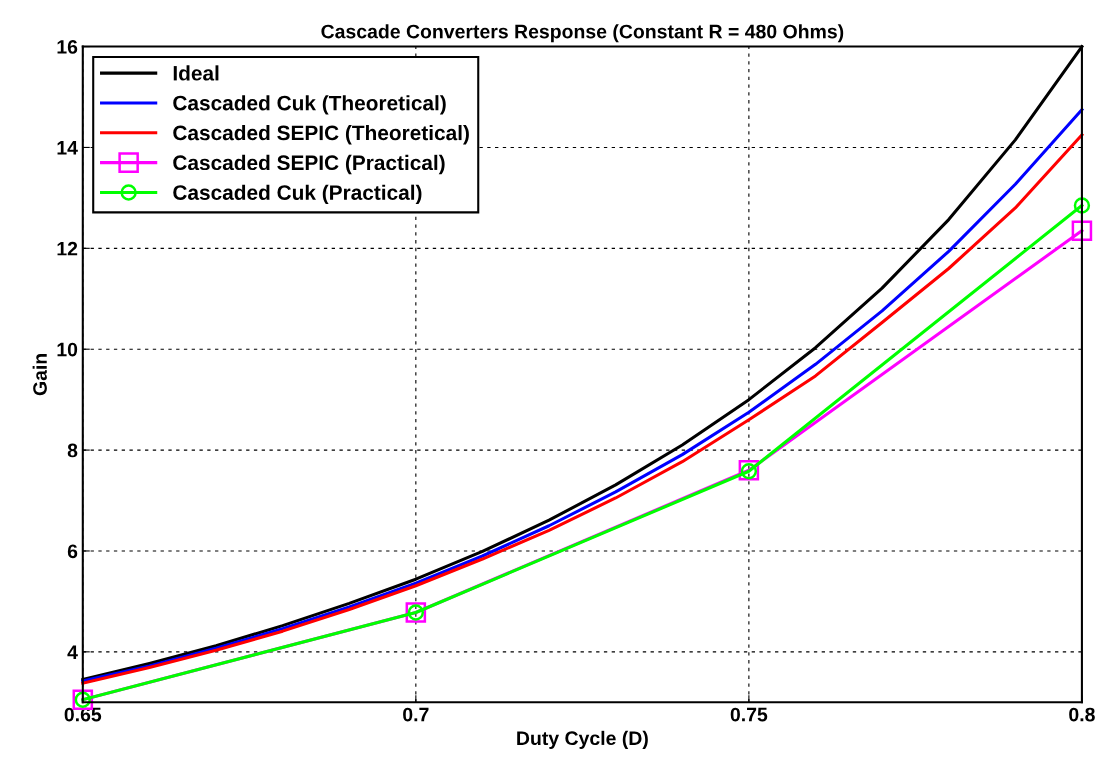 The width and height of the screenshot is (1104, 776). I want to click on y-tick-label: 10, so click(67, 349).